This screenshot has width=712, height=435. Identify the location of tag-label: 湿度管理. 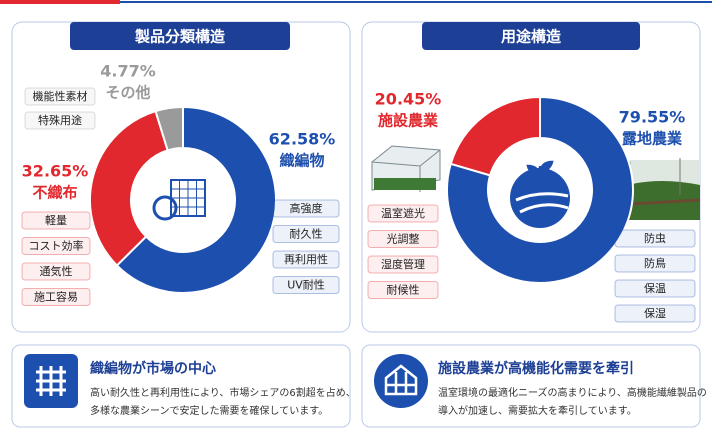
(403, 264).